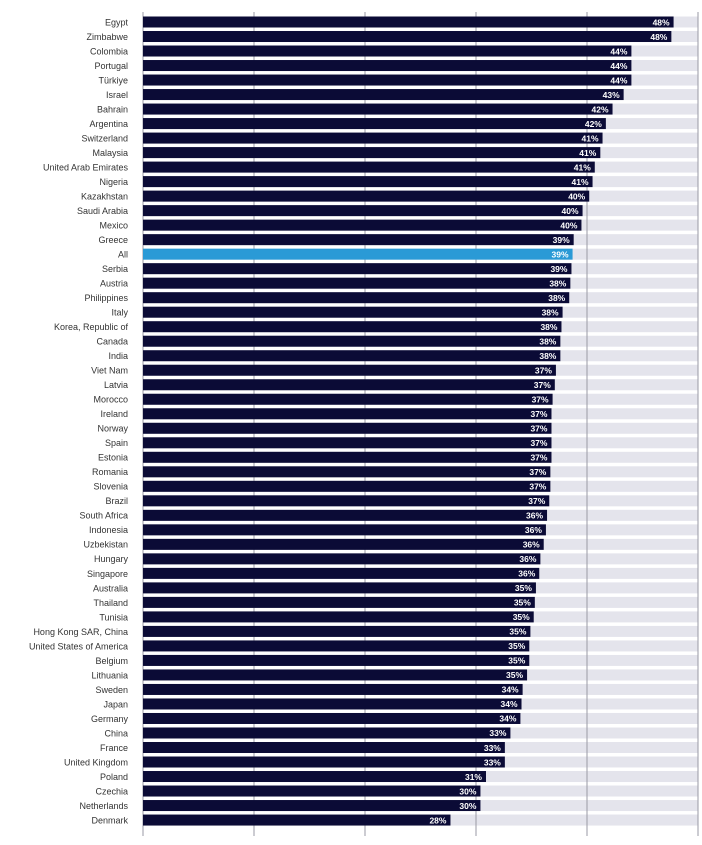 The width and height of the screenshot is (702, 845). What do you see at coordinates (114, 777) in the screenshot?
I see `category-label: Poland` at bounding box center [114, 777].